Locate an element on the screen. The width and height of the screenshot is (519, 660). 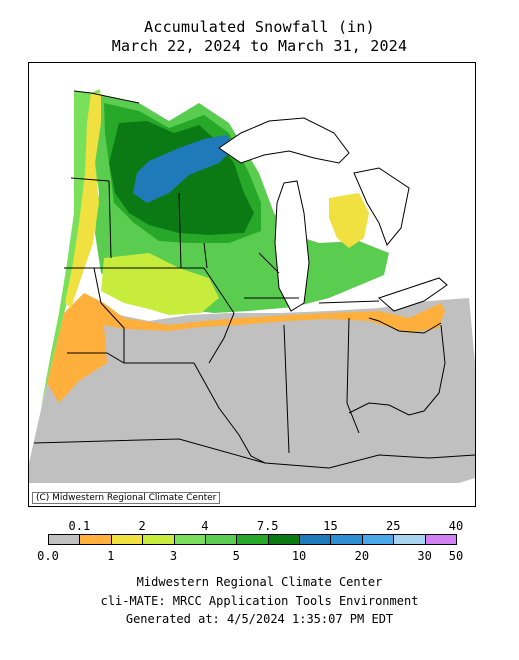
copyright-notice: (C) Midwestern Regional Climate Center is located at coordinates (126, 498).